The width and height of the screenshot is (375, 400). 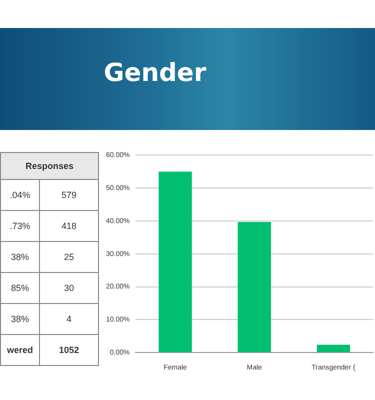 I want to click on text: 1052, so click(x=69, y=350).